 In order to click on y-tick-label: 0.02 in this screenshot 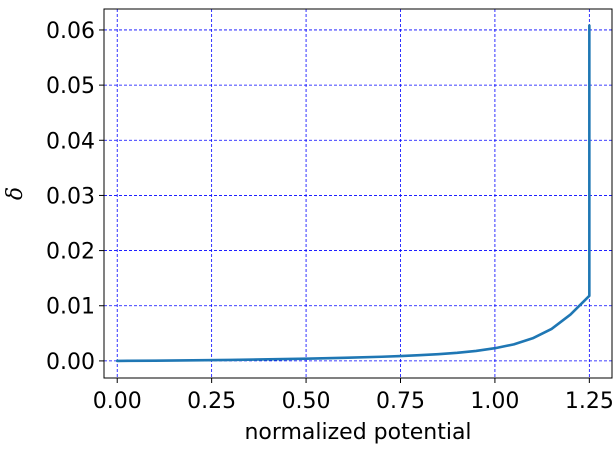, I will do `click(70, 252)`.